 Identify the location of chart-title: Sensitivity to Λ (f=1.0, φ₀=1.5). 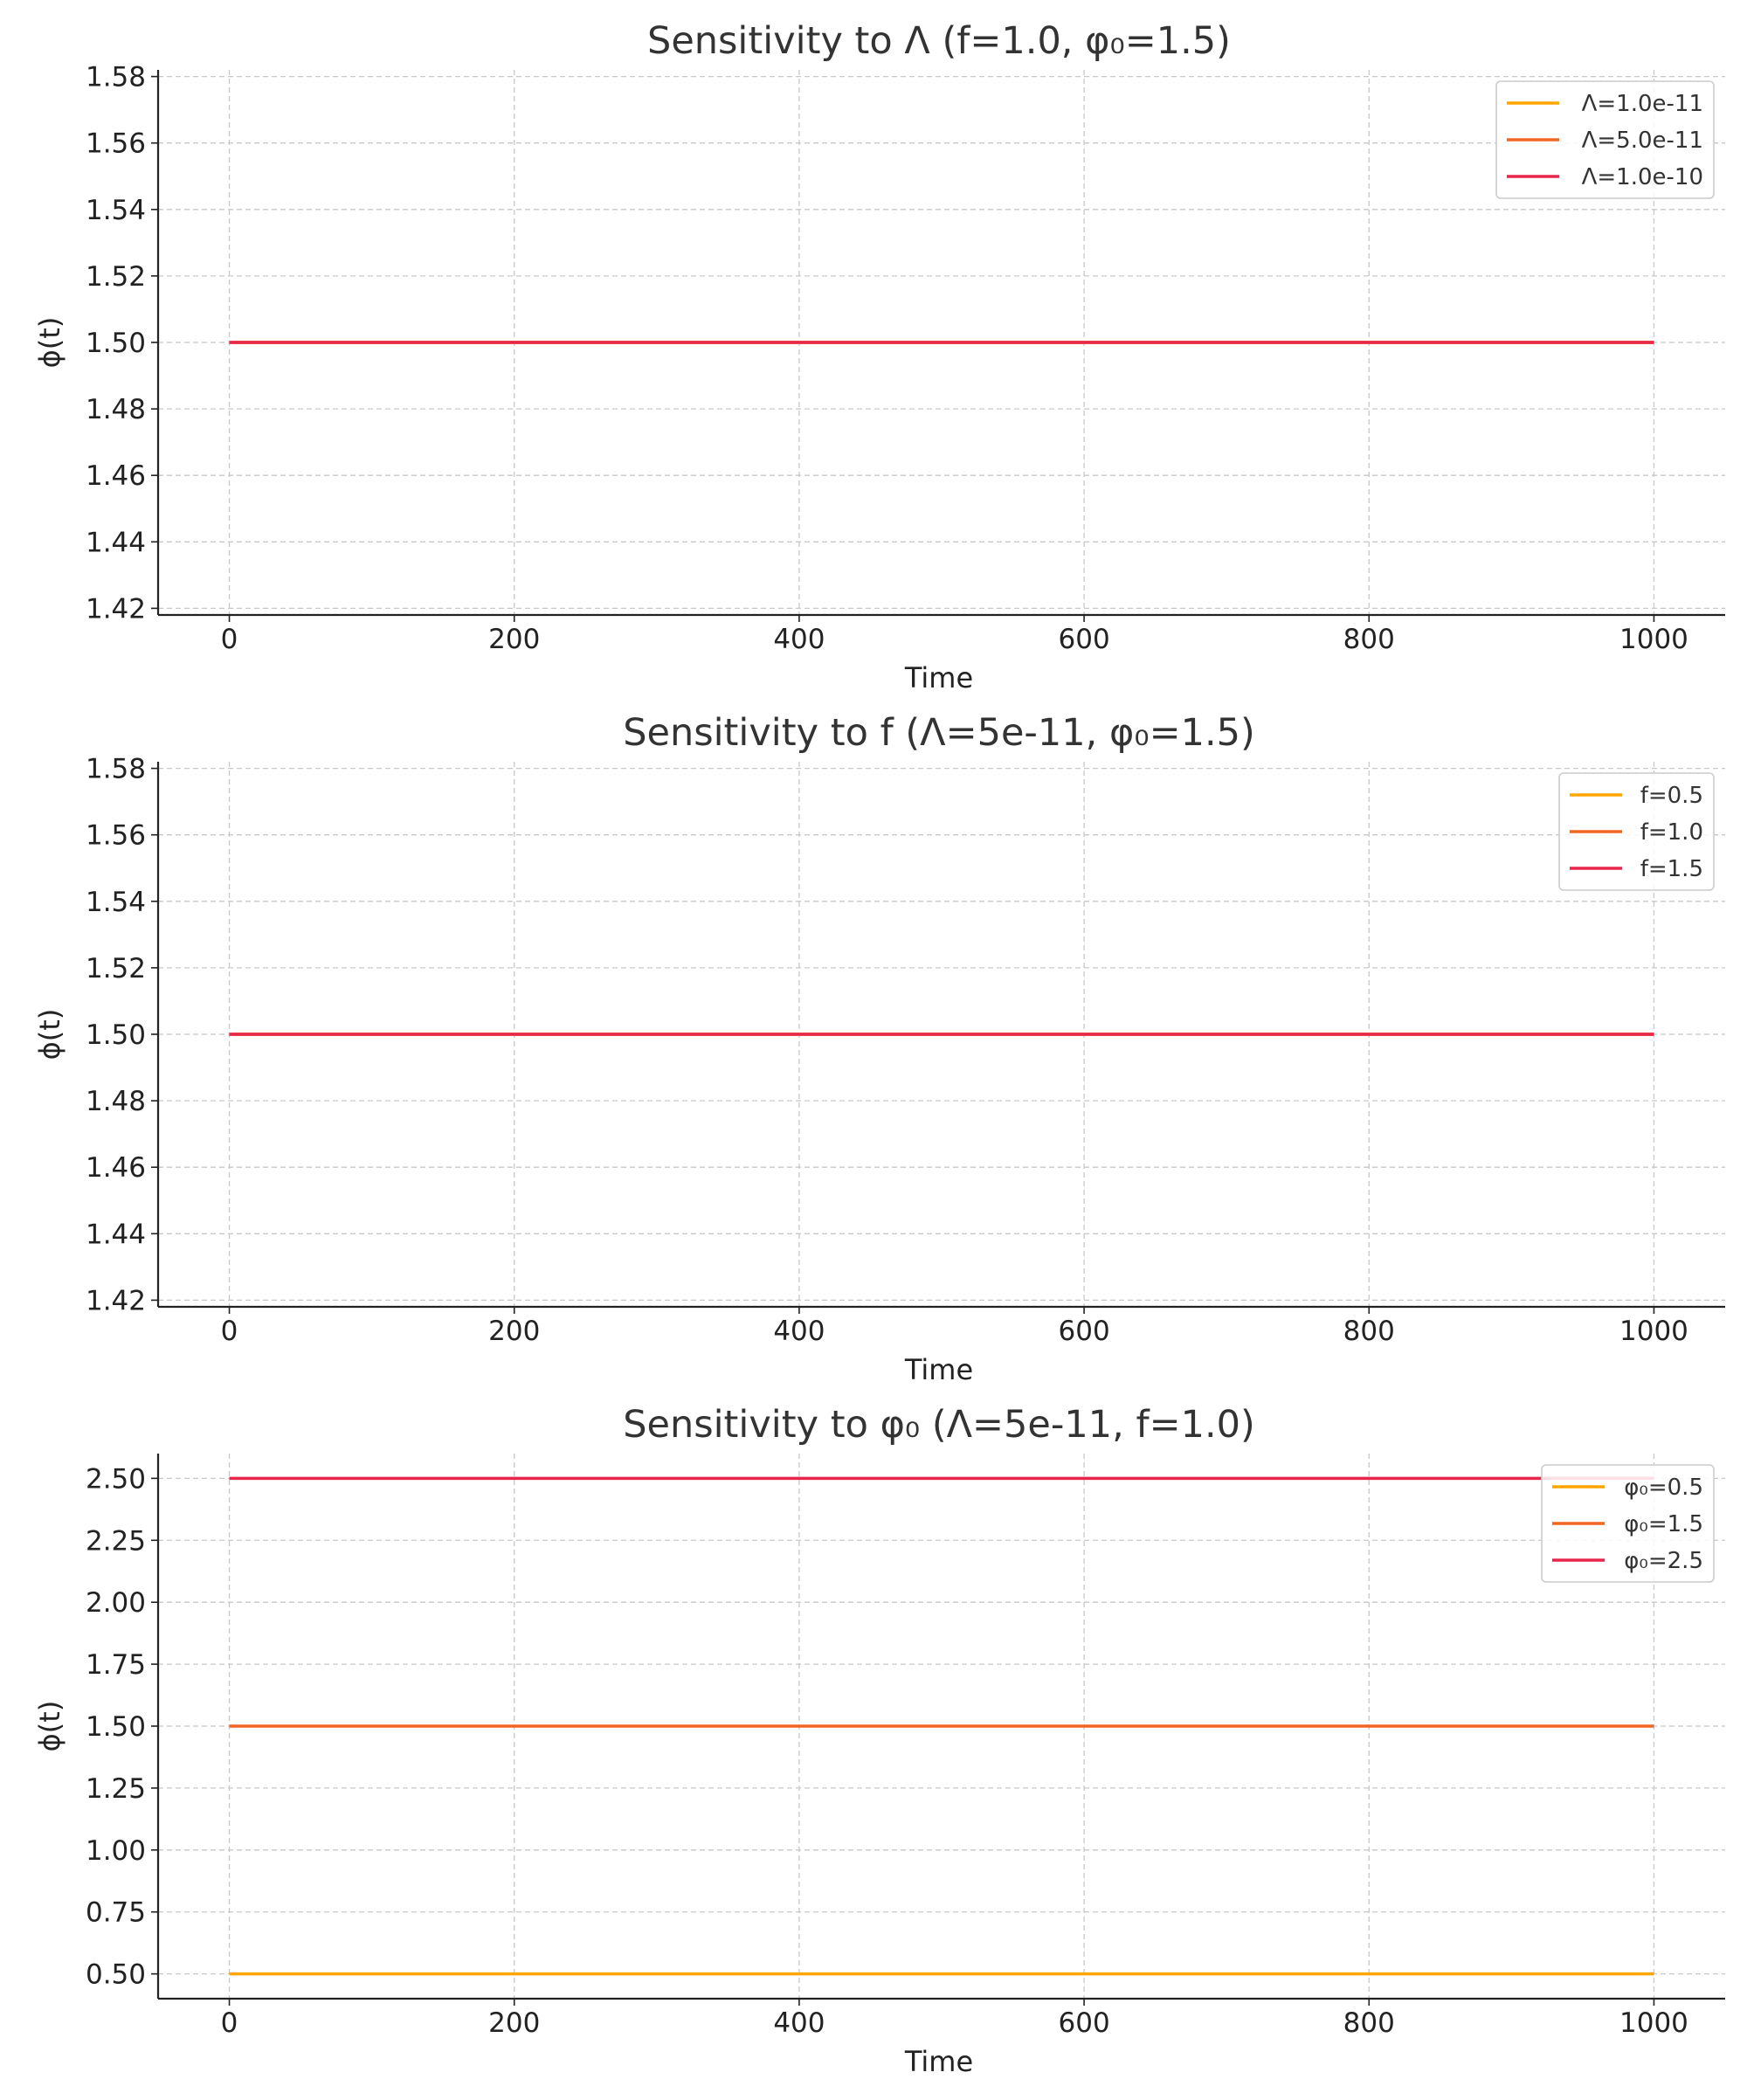
(939, 41).